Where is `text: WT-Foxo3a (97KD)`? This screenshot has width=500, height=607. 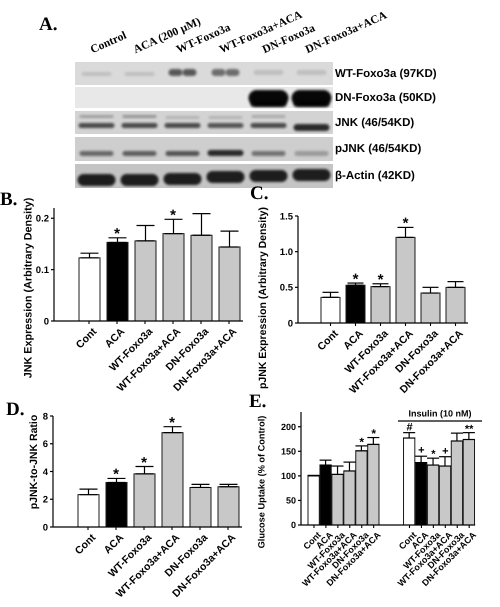 text: WT-Foxo3a (97KD) is located at coordinates (386, 74).